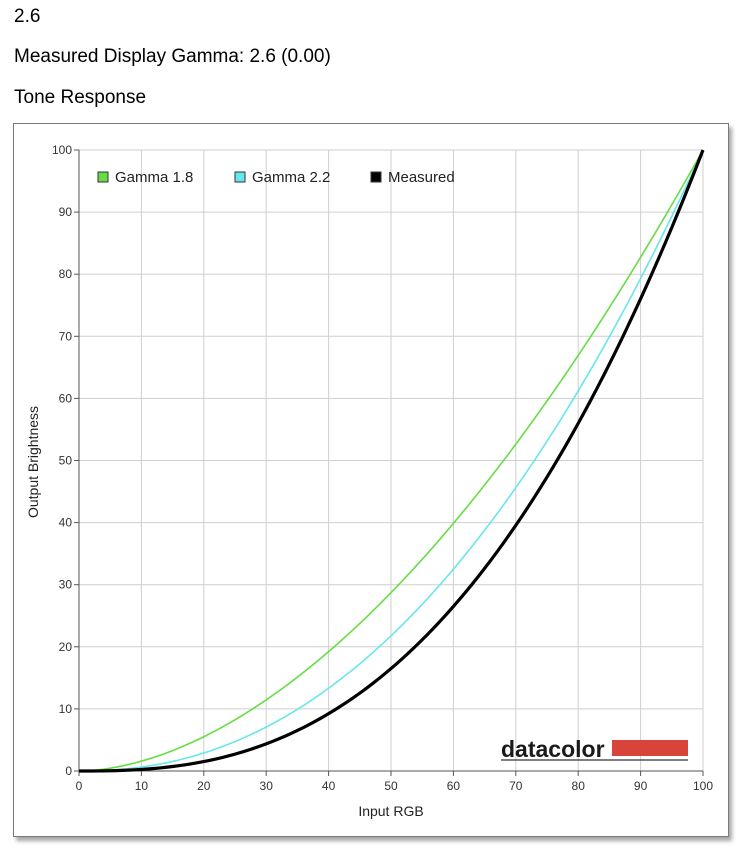 Image resolution: width=745 pixels, height=855 pixels. I want to click on x-tick-label: 60, so click(454, 786).